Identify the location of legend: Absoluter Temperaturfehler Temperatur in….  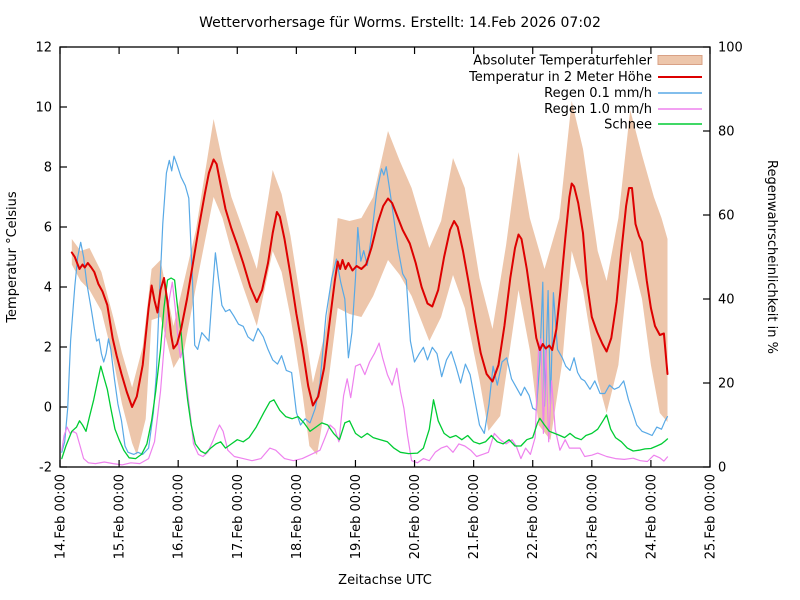
(585, 93).